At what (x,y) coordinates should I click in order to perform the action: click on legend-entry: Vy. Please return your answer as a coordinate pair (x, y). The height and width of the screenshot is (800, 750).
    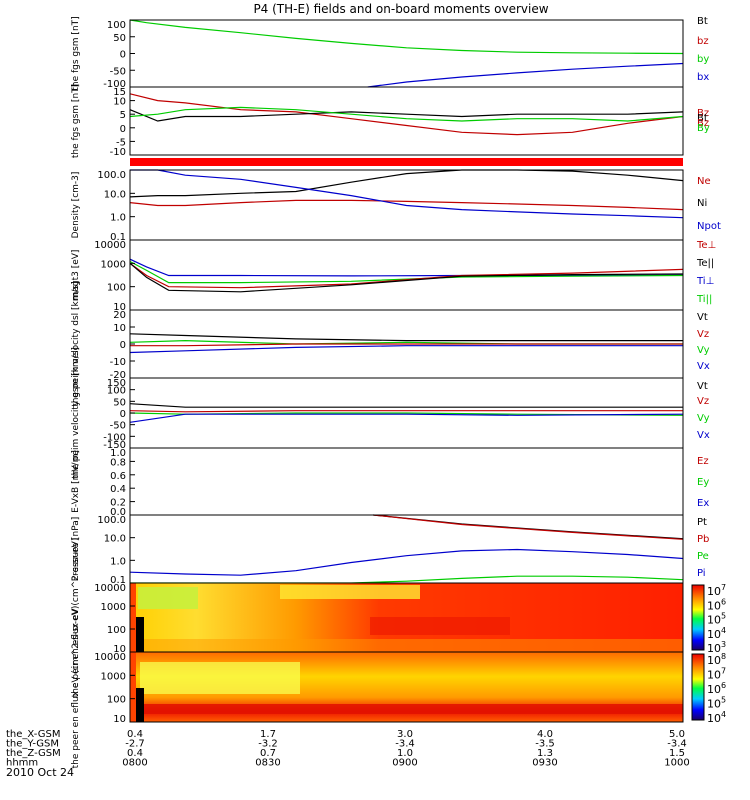
    Looking at the image, I should click on (703, 418).